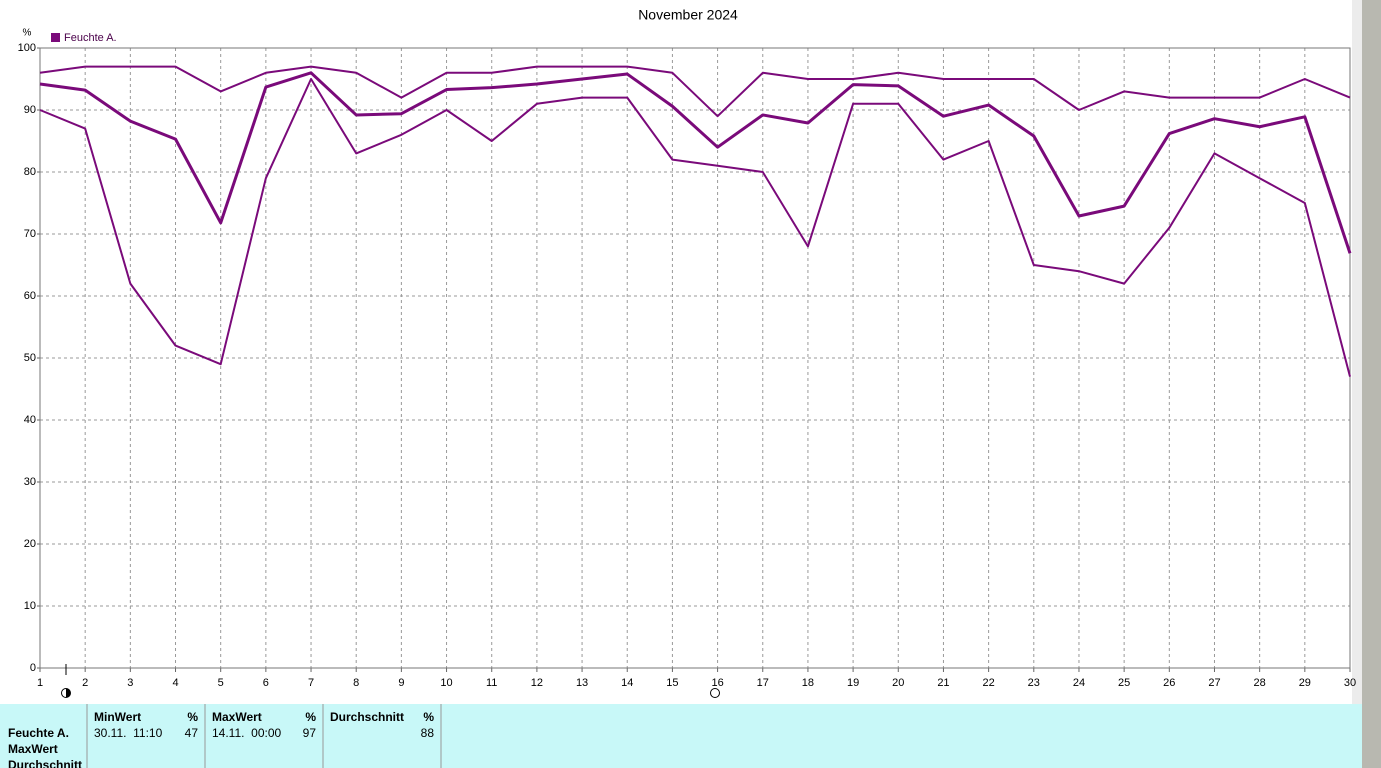 The image size is (1381, 768). Describe the element at coordinates (30, 544) in the screenshot. I see `y-tick-label: 20` at that location.